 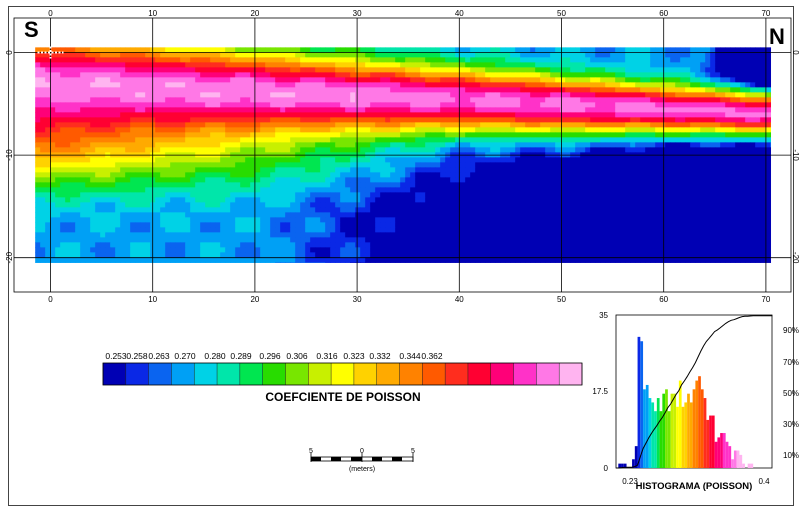 What do you see at coordinates (795, 155) in the screenshot?
I see `y-tick-label-right: -10` at bounding box center [795, 155].